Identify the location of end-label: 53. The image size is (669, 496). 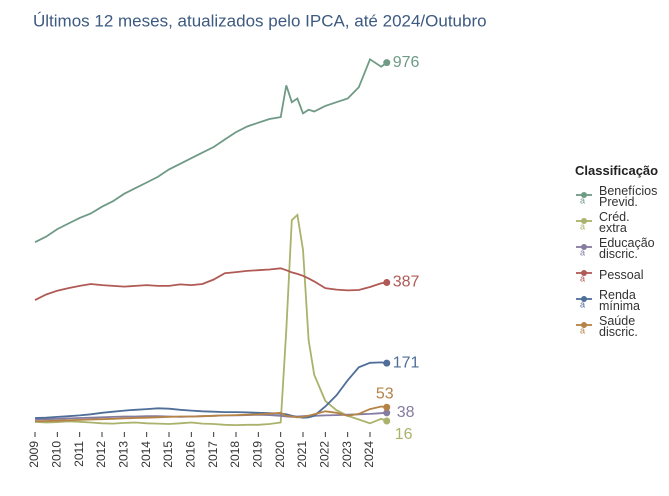
(385, 393).